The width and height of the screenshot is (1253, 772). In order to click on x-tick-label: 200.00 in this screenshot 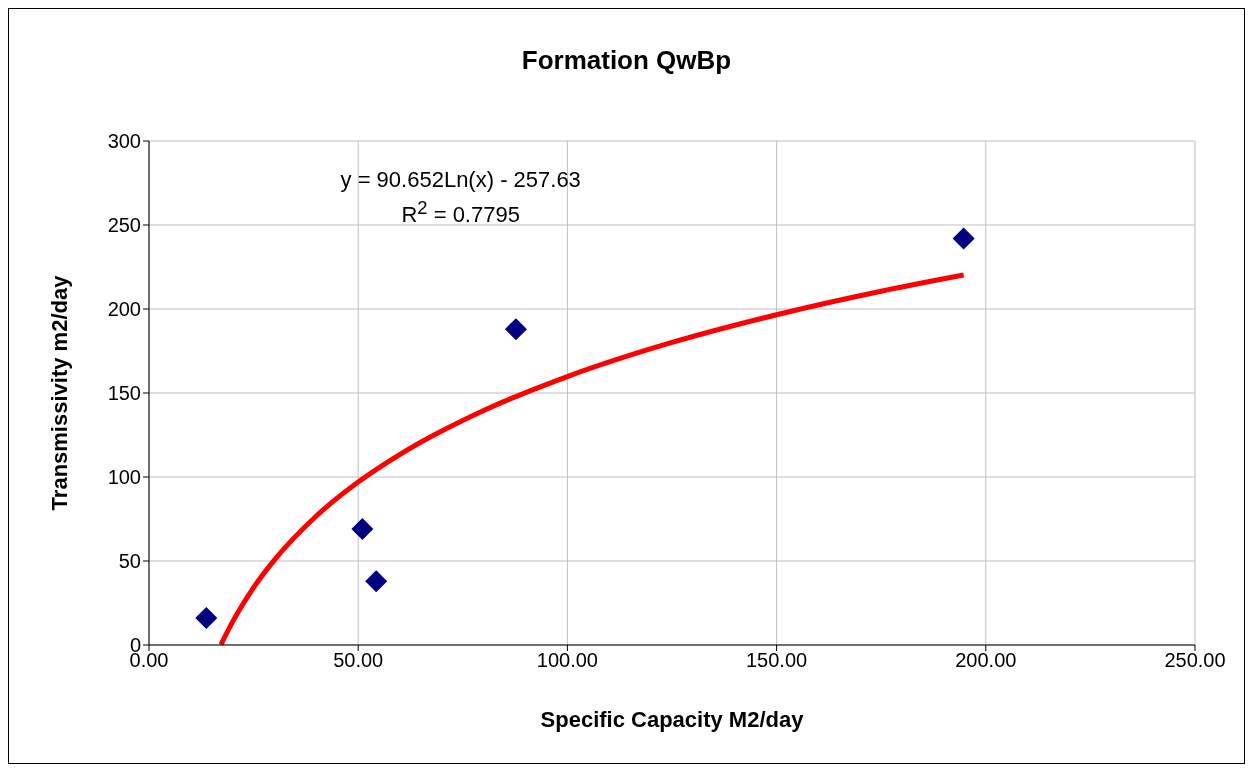, I will do `click(986, 660)`.